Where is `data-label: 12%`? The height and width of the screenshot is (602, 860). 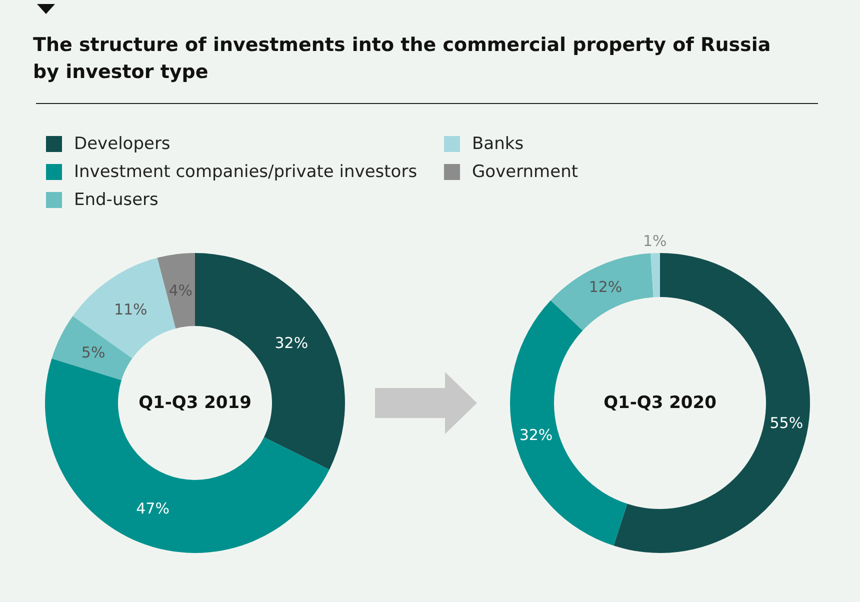 data-label: 12% is located at coordinates (605, 287).